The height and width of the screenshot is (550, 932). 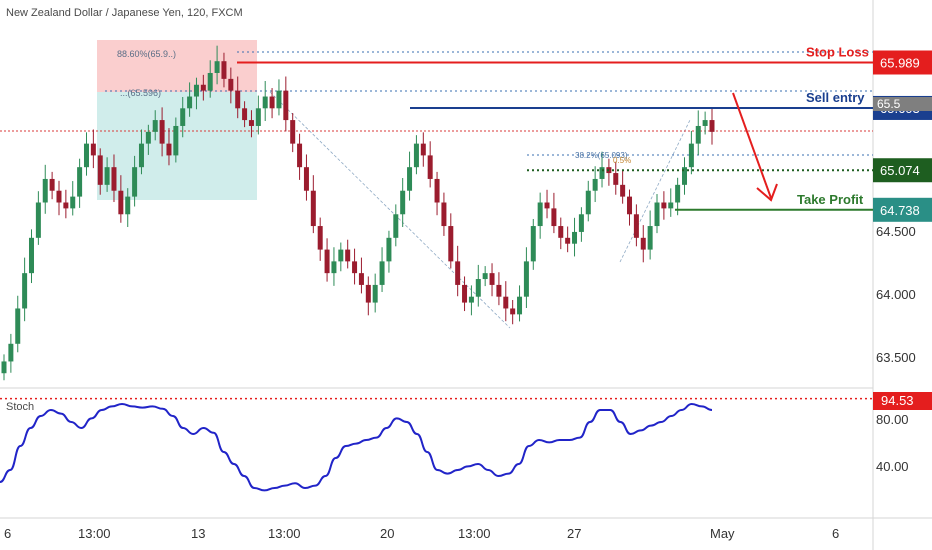 What do you see at coordinates (601, 155) in the screenshot?
I see `fib-label: 38.2%(65.093)` at bounding box center [601, 155].